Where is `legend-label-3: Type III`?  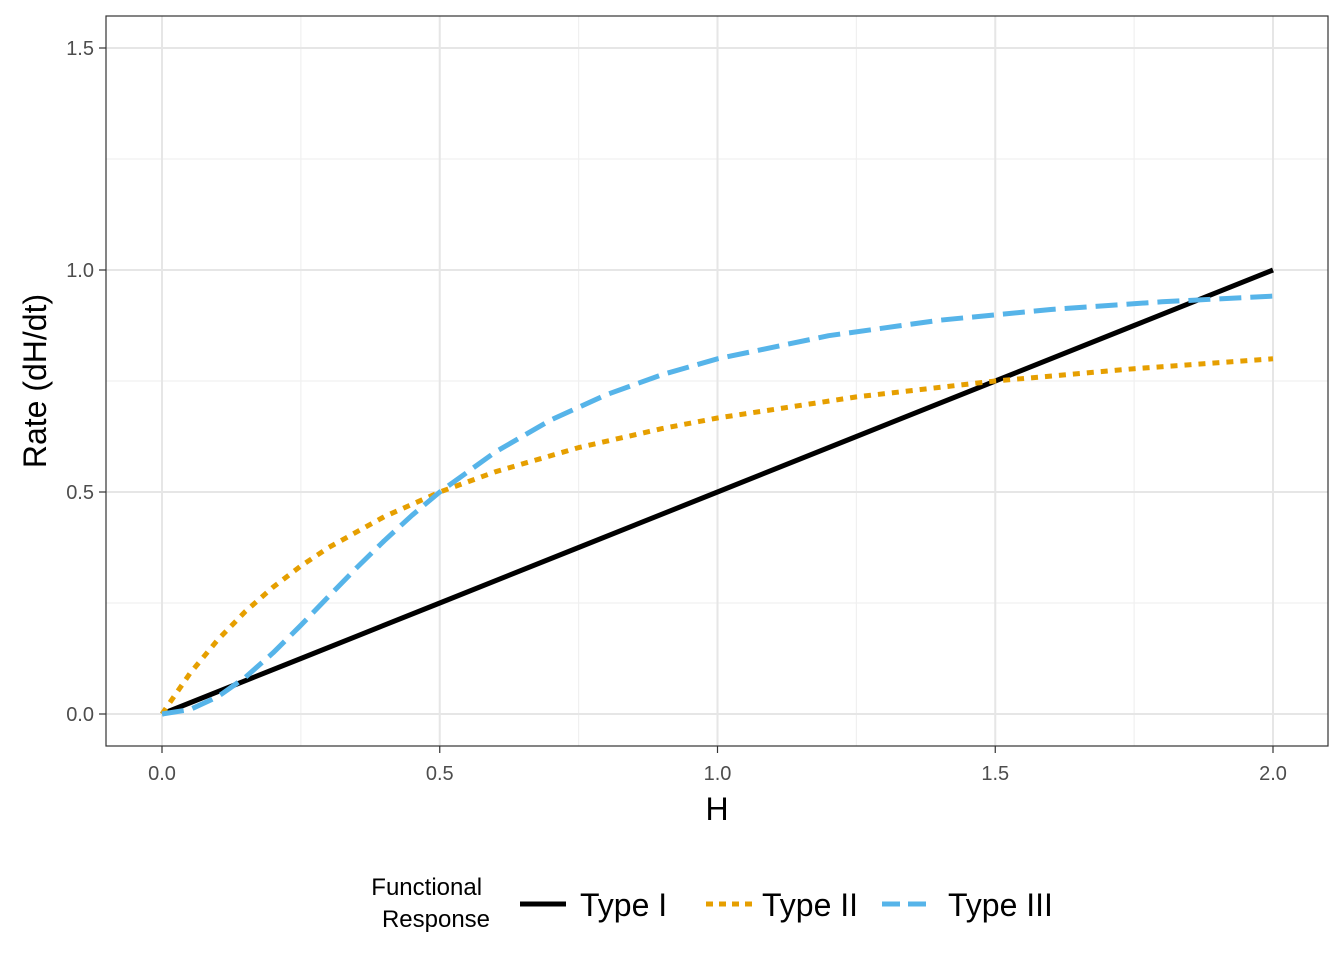
legend-label-3: Type III is located at coordinates (1000, 905).